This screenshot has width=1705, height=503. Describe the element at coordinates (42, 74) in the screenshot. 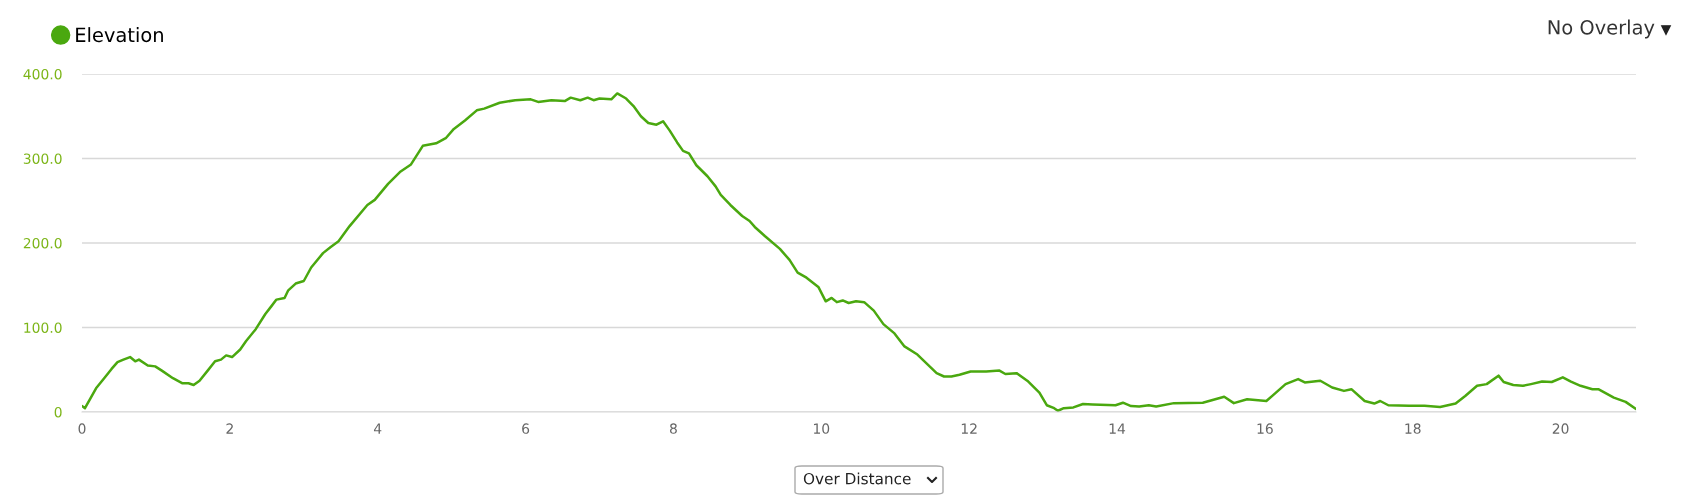

I see `y-tick-label: 400.0` at that location.